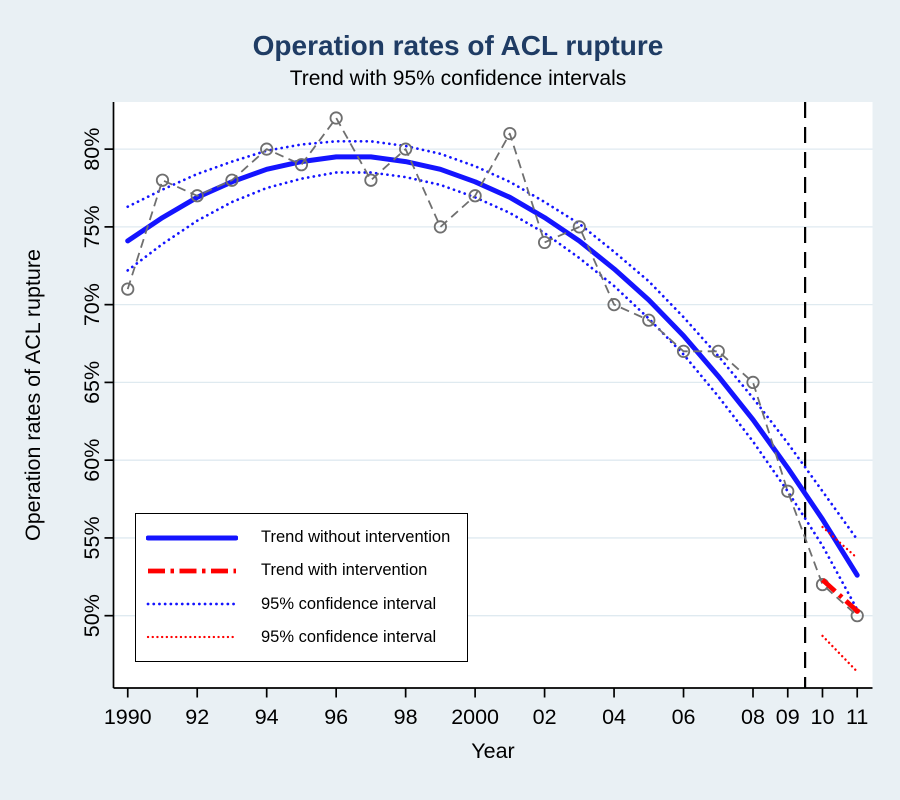 This screenshot has height=800, width=900. I want to click on y-tick-label: 80%, so click(92, 149).